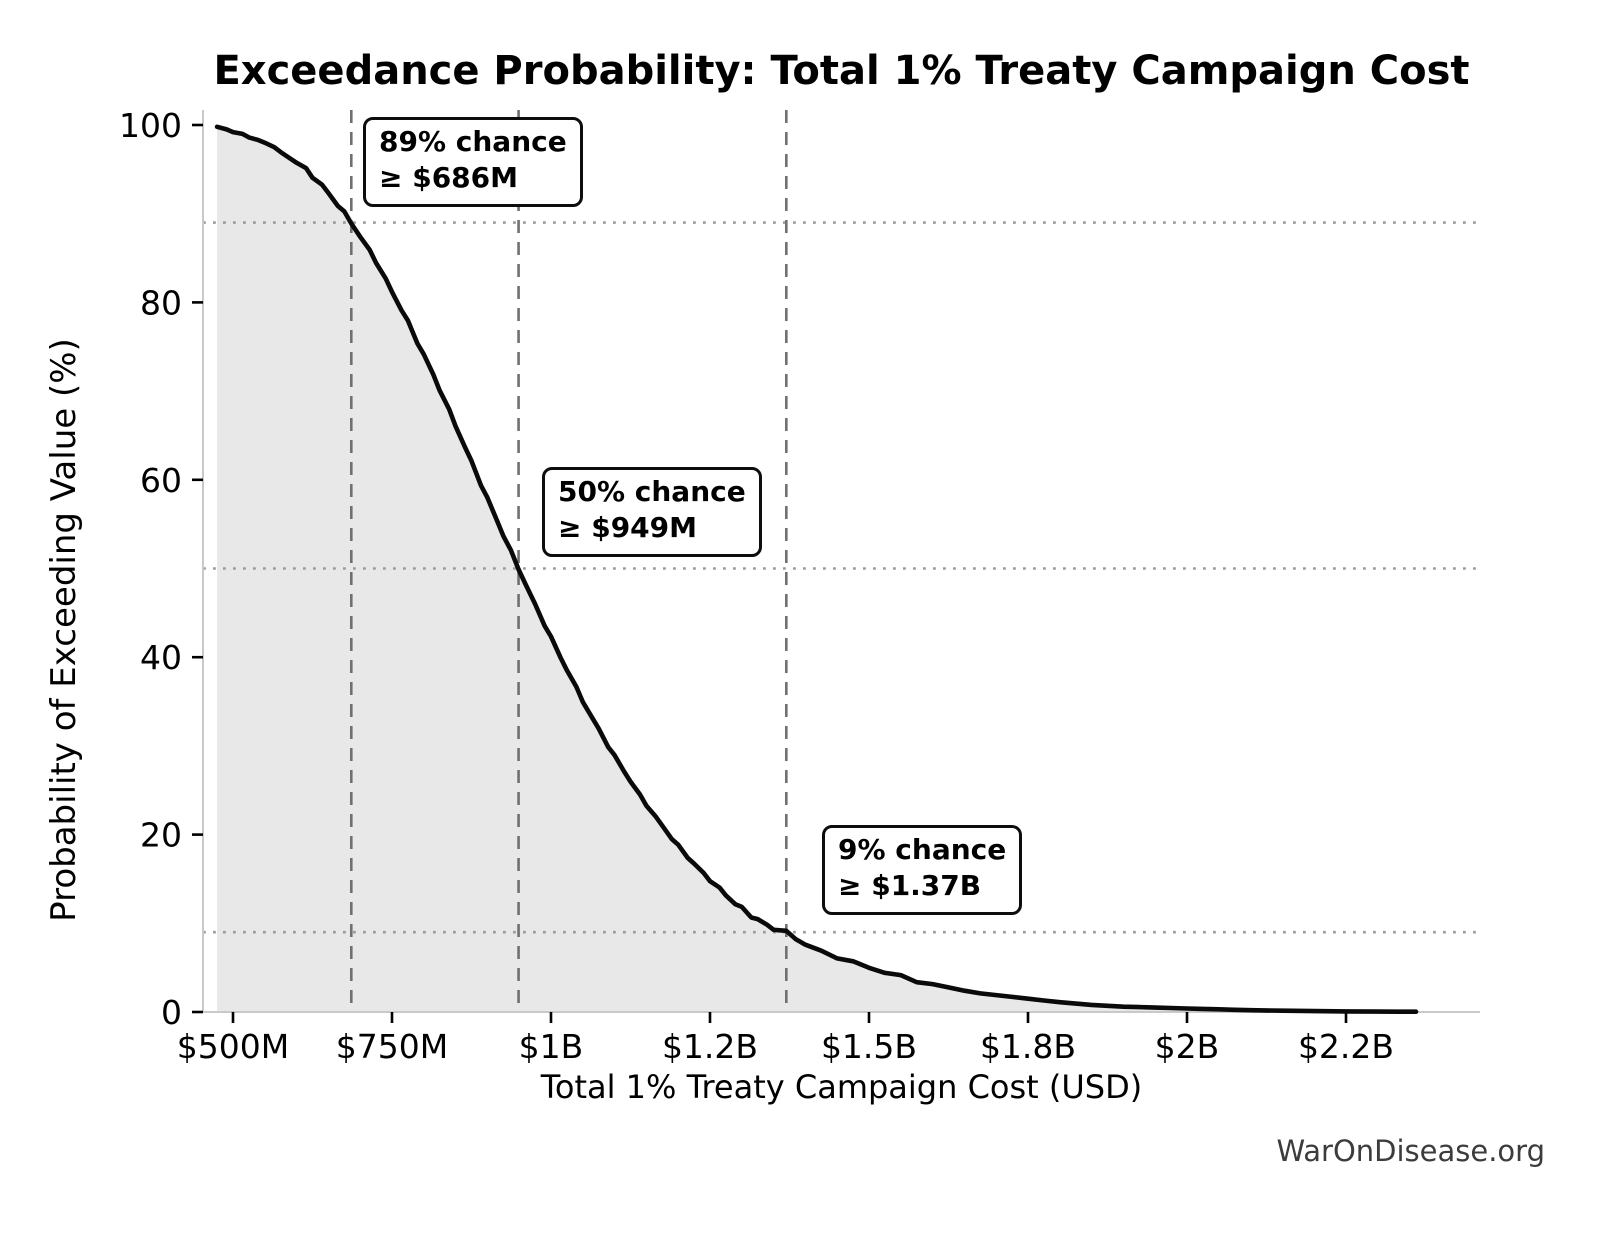  What do you see at coordinates (392, 1046) in the screenshot?
I see `x-tick-label: $750M` at bounding box center [392, 1046].